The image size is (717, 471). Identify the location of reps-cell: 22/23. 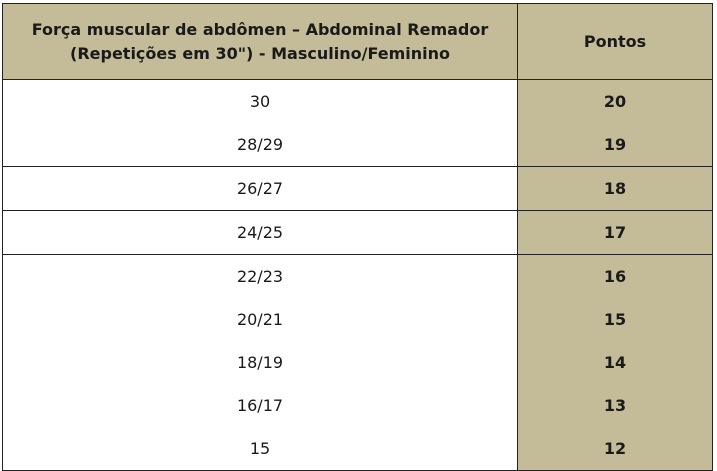
(260, 276).